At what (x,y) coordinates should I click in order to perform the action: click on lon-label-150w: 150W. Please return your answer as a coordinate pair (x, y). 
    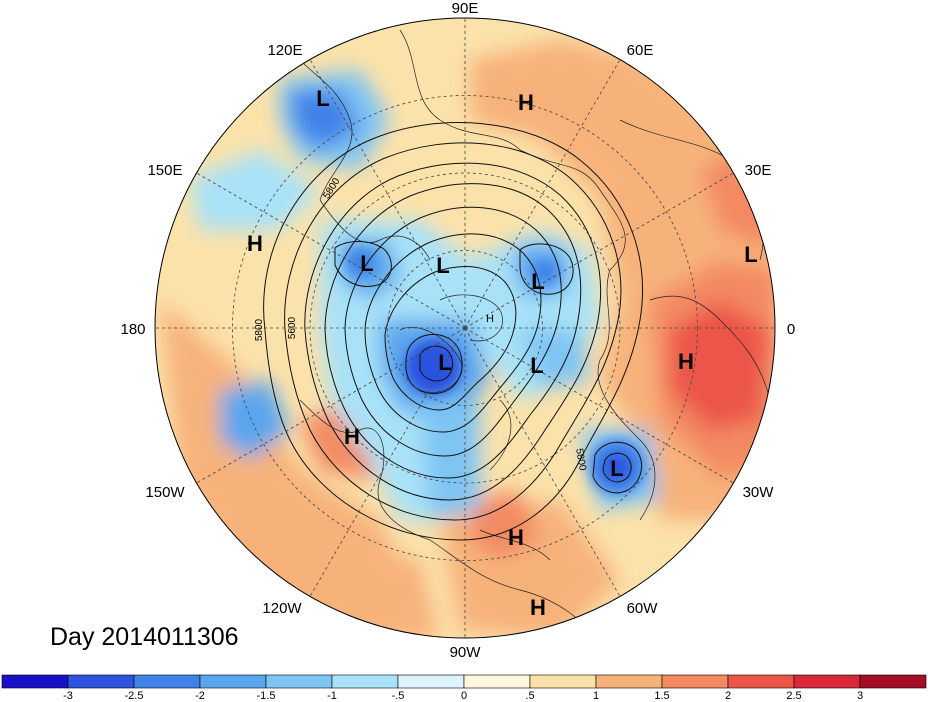
    Looking at the image, I should click on (165, 492).